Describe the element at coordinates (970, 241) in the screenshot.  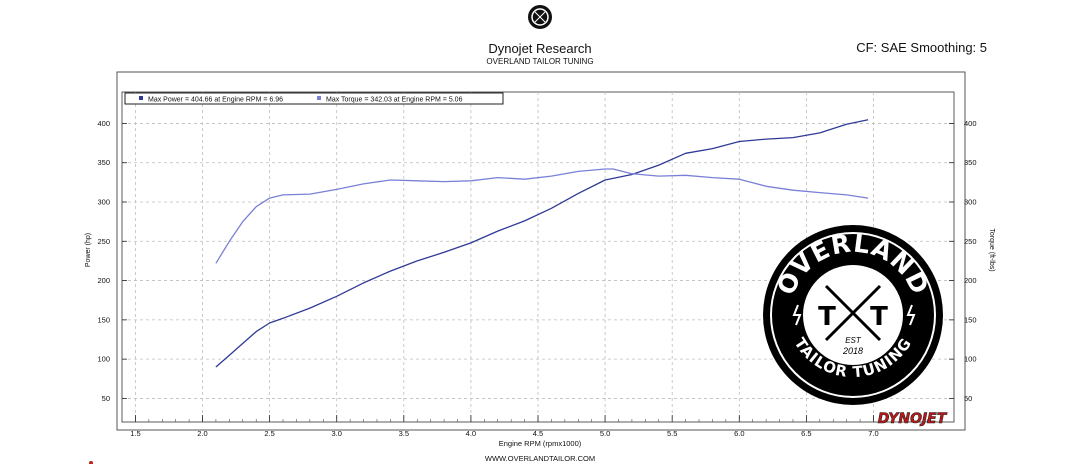
I see `y-tick-label-right: 250` at that location.